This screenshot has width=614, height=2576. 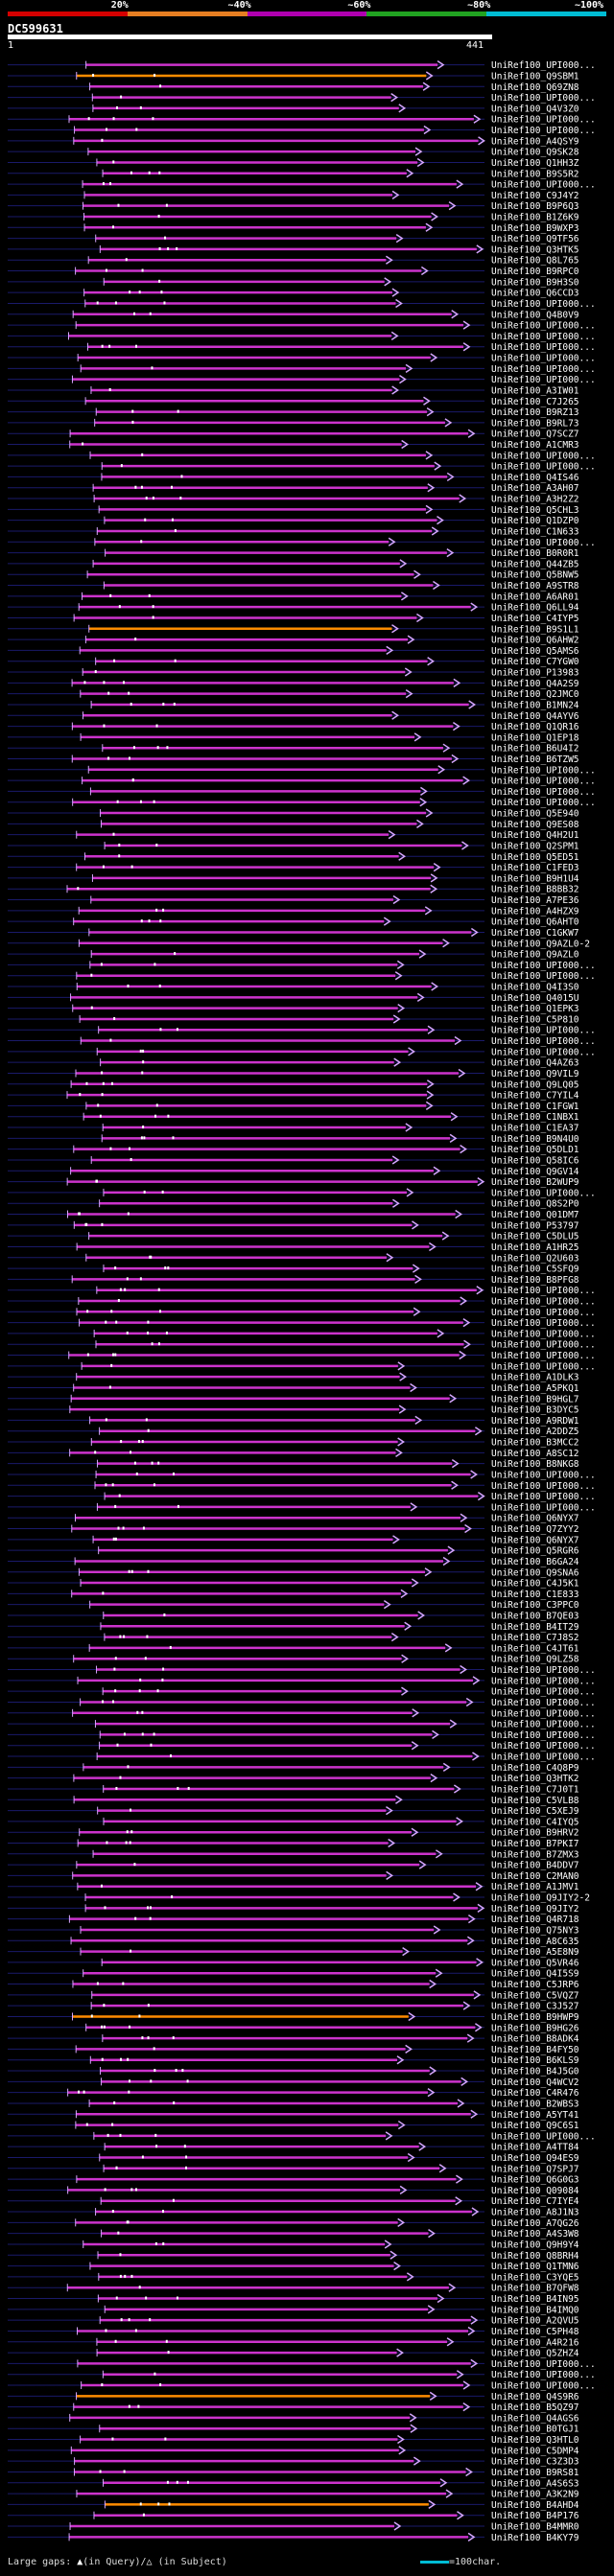 I want to click on hit-row: UniRef100_B4IN95, so click(x=293, y=2299).